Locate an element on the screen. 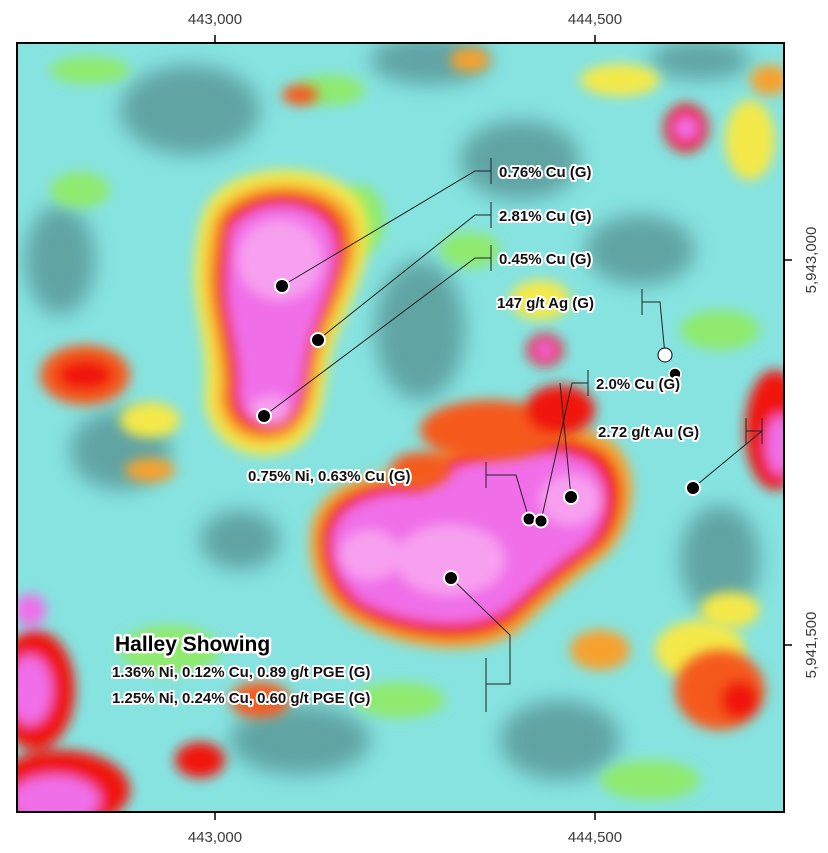 The height and width of the screenshot is (853, 828). showing-title: Halley Showing is located at coordinates (192, 644).